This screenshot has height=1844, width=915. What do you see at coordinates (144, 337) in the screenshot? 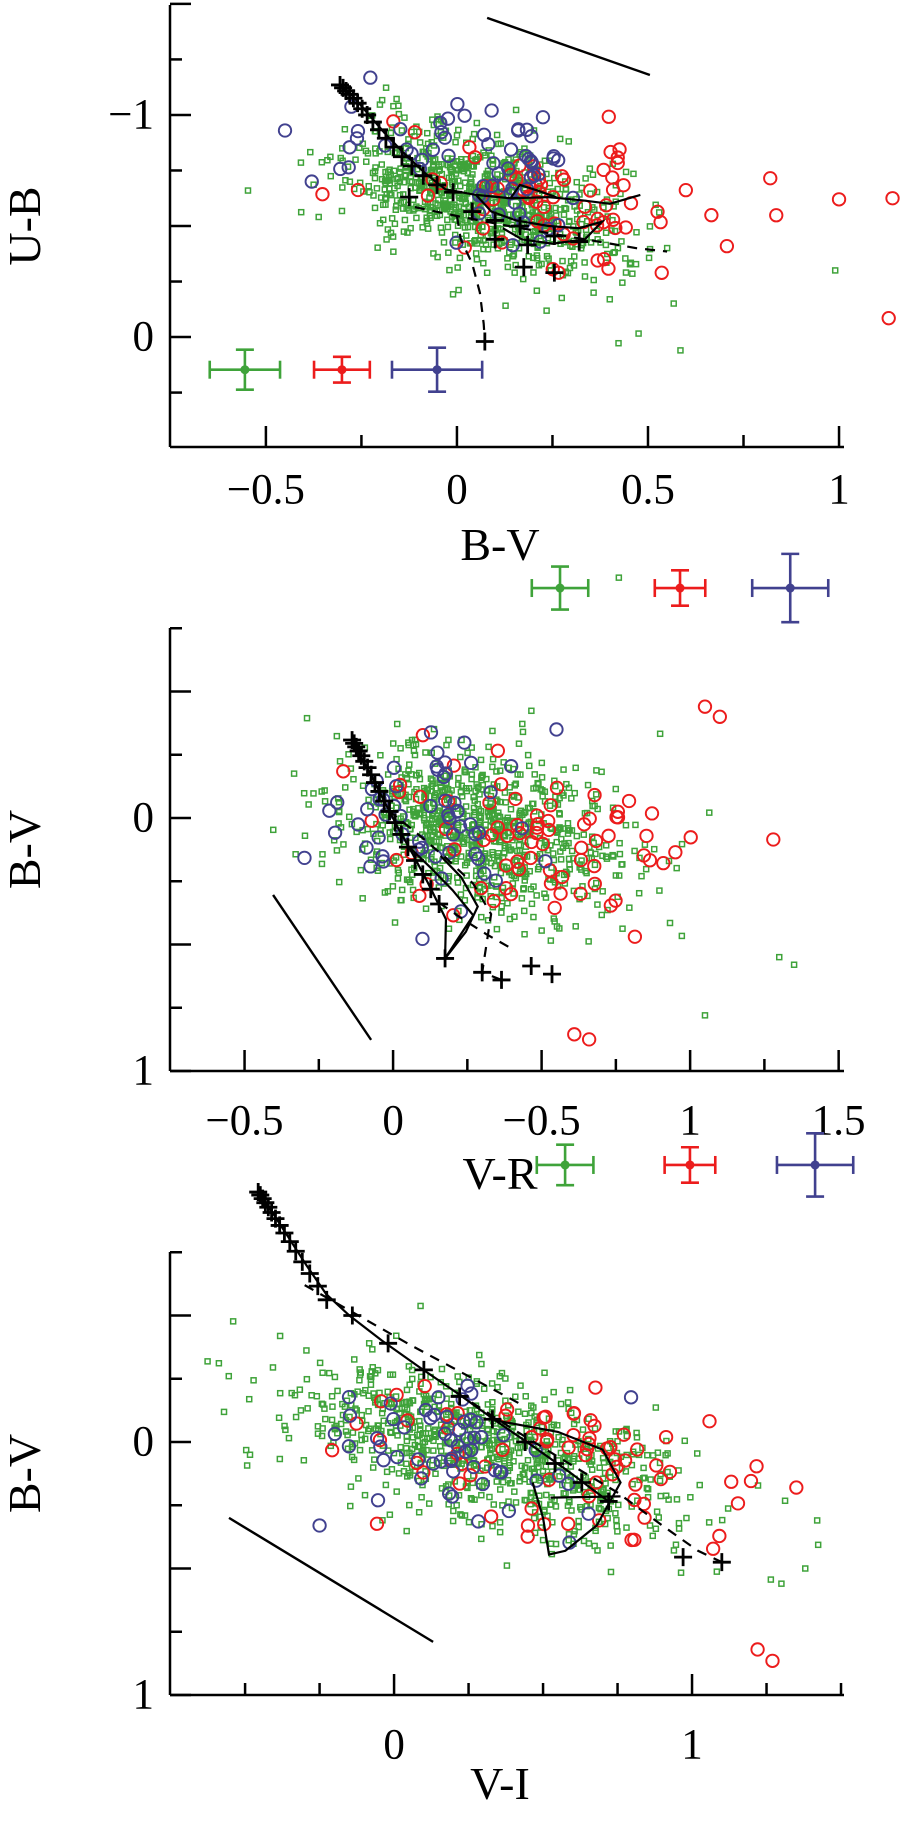
I see `panel-0-ytick-label: 0` at bounding box center [144, 337].